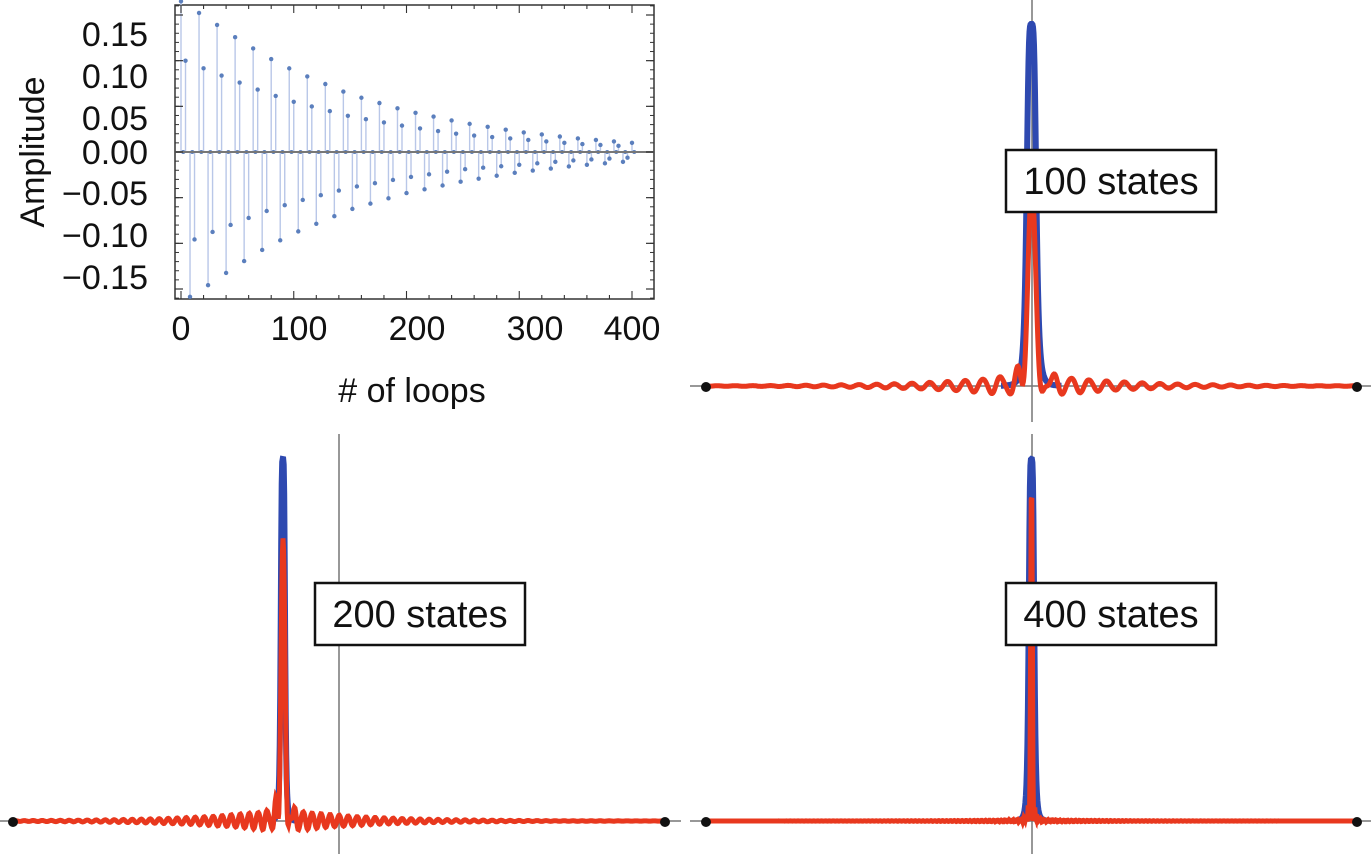 The image size is (1371, 854). Describe the element at coordinates (115, 153) in the screenshot. I see `y-tick-label: 0.00` at that location.